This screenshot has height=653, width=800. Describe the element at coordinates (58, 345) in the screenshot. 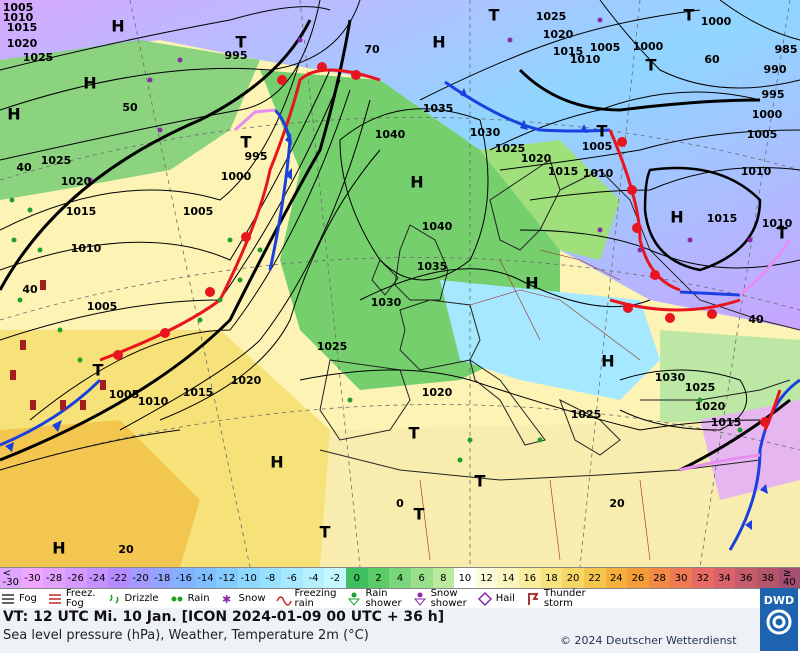

I see `thunderstorm-symbols` at that location.